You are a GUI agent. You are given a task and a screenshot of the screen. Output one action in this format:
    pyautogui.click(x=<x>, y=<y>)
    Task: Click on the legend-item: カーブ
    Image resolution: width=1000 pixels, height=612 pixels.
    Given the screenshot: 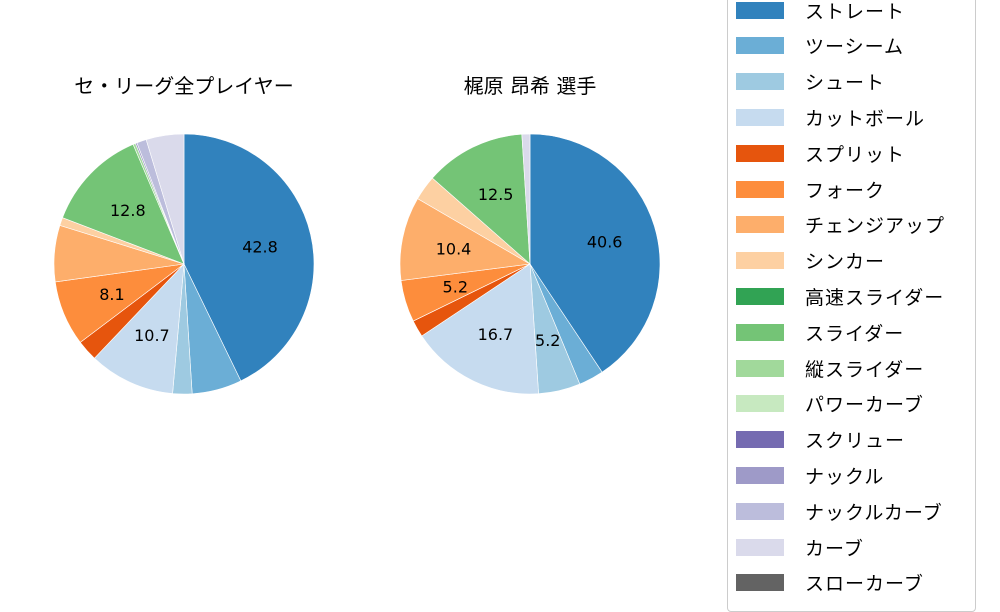 What is the action you would take?
    pyautogui.click(x=800, y=547)
    